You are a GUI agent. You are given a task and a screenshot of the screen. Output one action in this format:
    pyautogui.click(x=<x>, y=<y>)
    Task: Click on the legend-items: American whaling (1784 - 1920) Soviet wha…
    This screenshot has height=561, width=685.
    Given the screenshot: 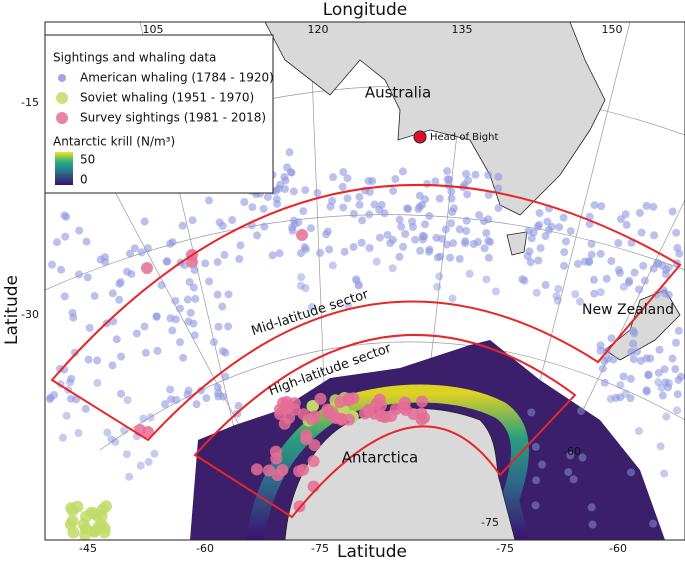 What is the action you would take?
    pyautogui.click(x=165, y=98)
    